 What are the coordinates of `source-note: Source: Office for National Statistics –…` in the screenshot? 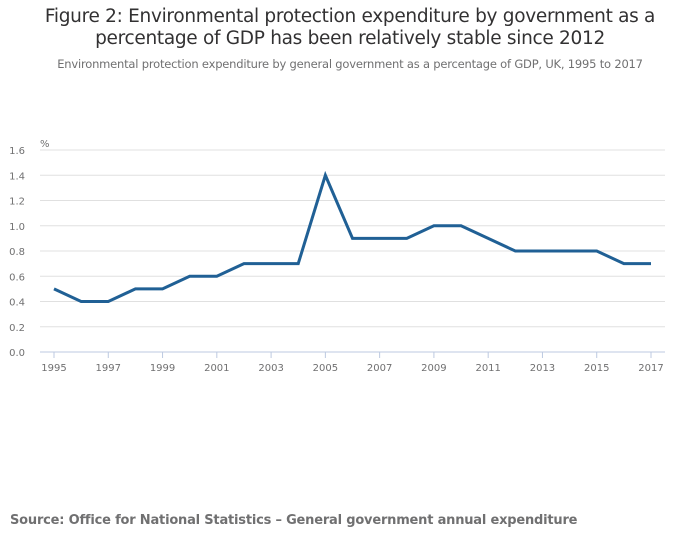 It's located at (294, 520).